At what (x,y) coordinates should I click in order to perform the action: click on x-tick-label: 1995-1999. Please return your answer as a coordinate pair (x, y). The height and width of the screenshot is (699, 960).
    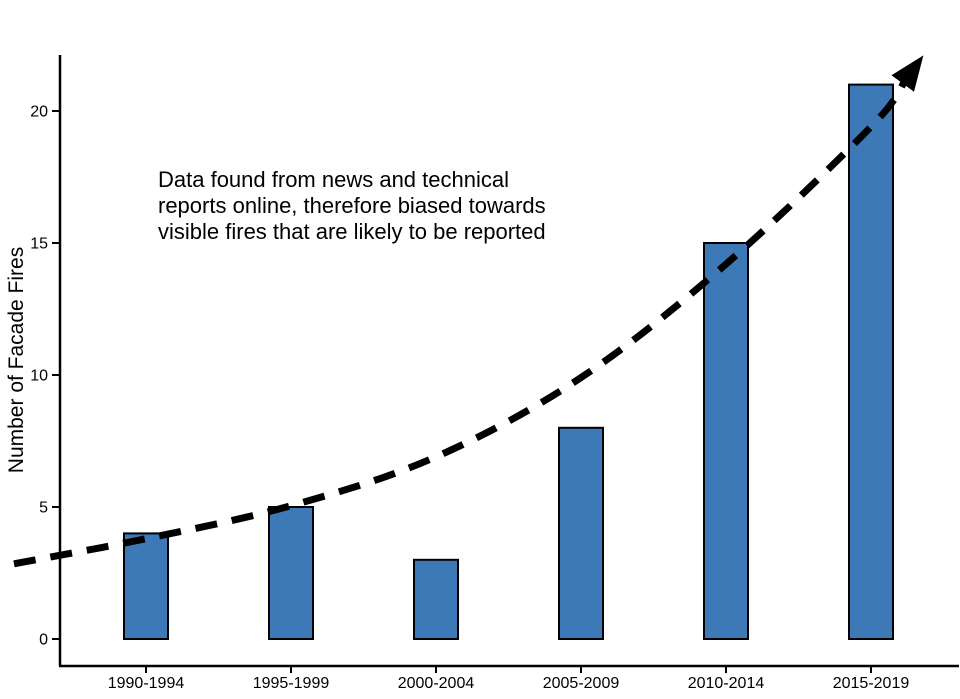
    Looking at the image, I should click on (291, 683).